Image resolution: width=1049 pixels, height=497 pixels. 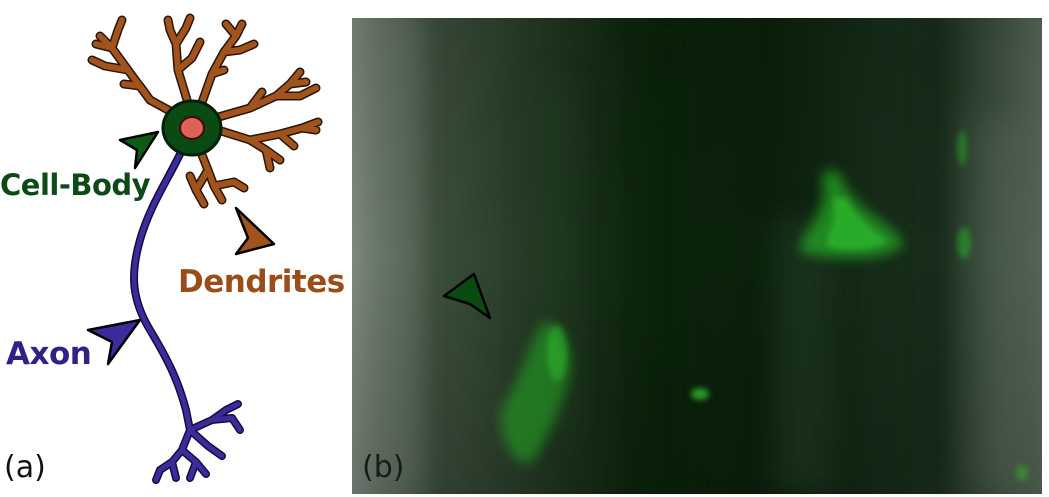 What do you see at coordinates (255, 231) in the screenshot?
I see `dendrites-arrow-icon` at bounding box center [255, 231].